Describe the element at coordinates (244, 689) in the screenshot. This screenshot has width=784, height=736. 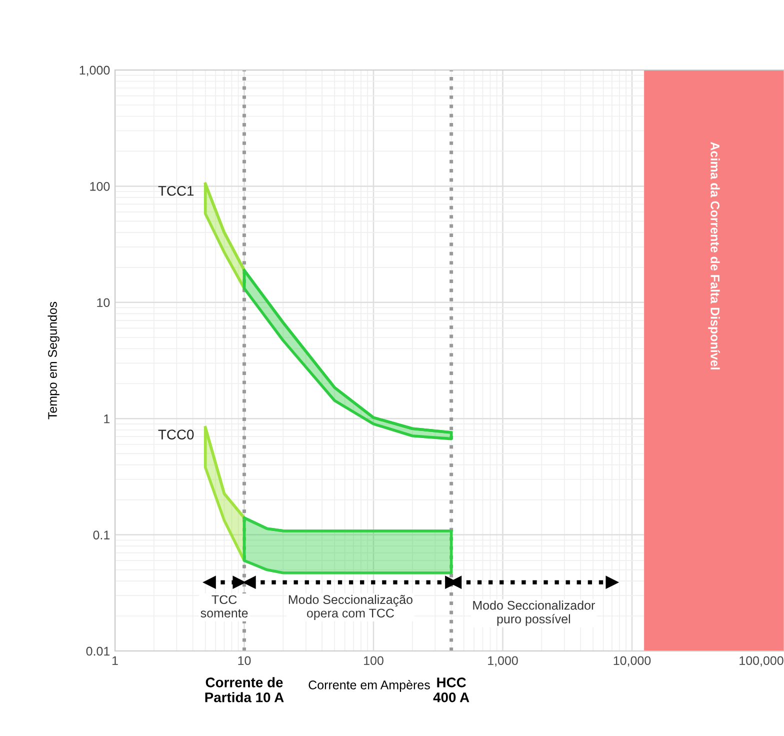
I see `ref-line-label: Corrente de Partida 10 A` at that location.